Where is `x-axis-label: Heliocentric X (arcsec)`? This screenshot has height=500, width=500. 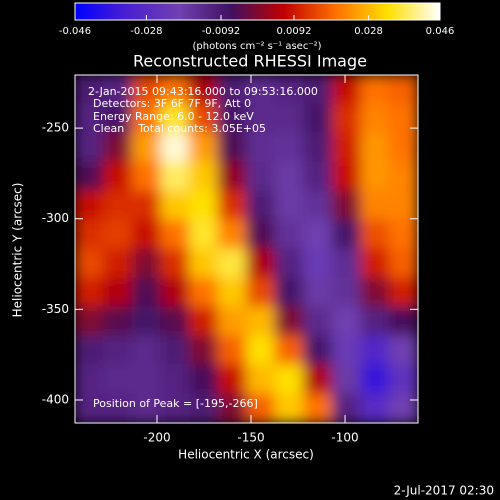
x-axis-label: Heliocentric X (arcsec) is located at coordinates (246, 455).